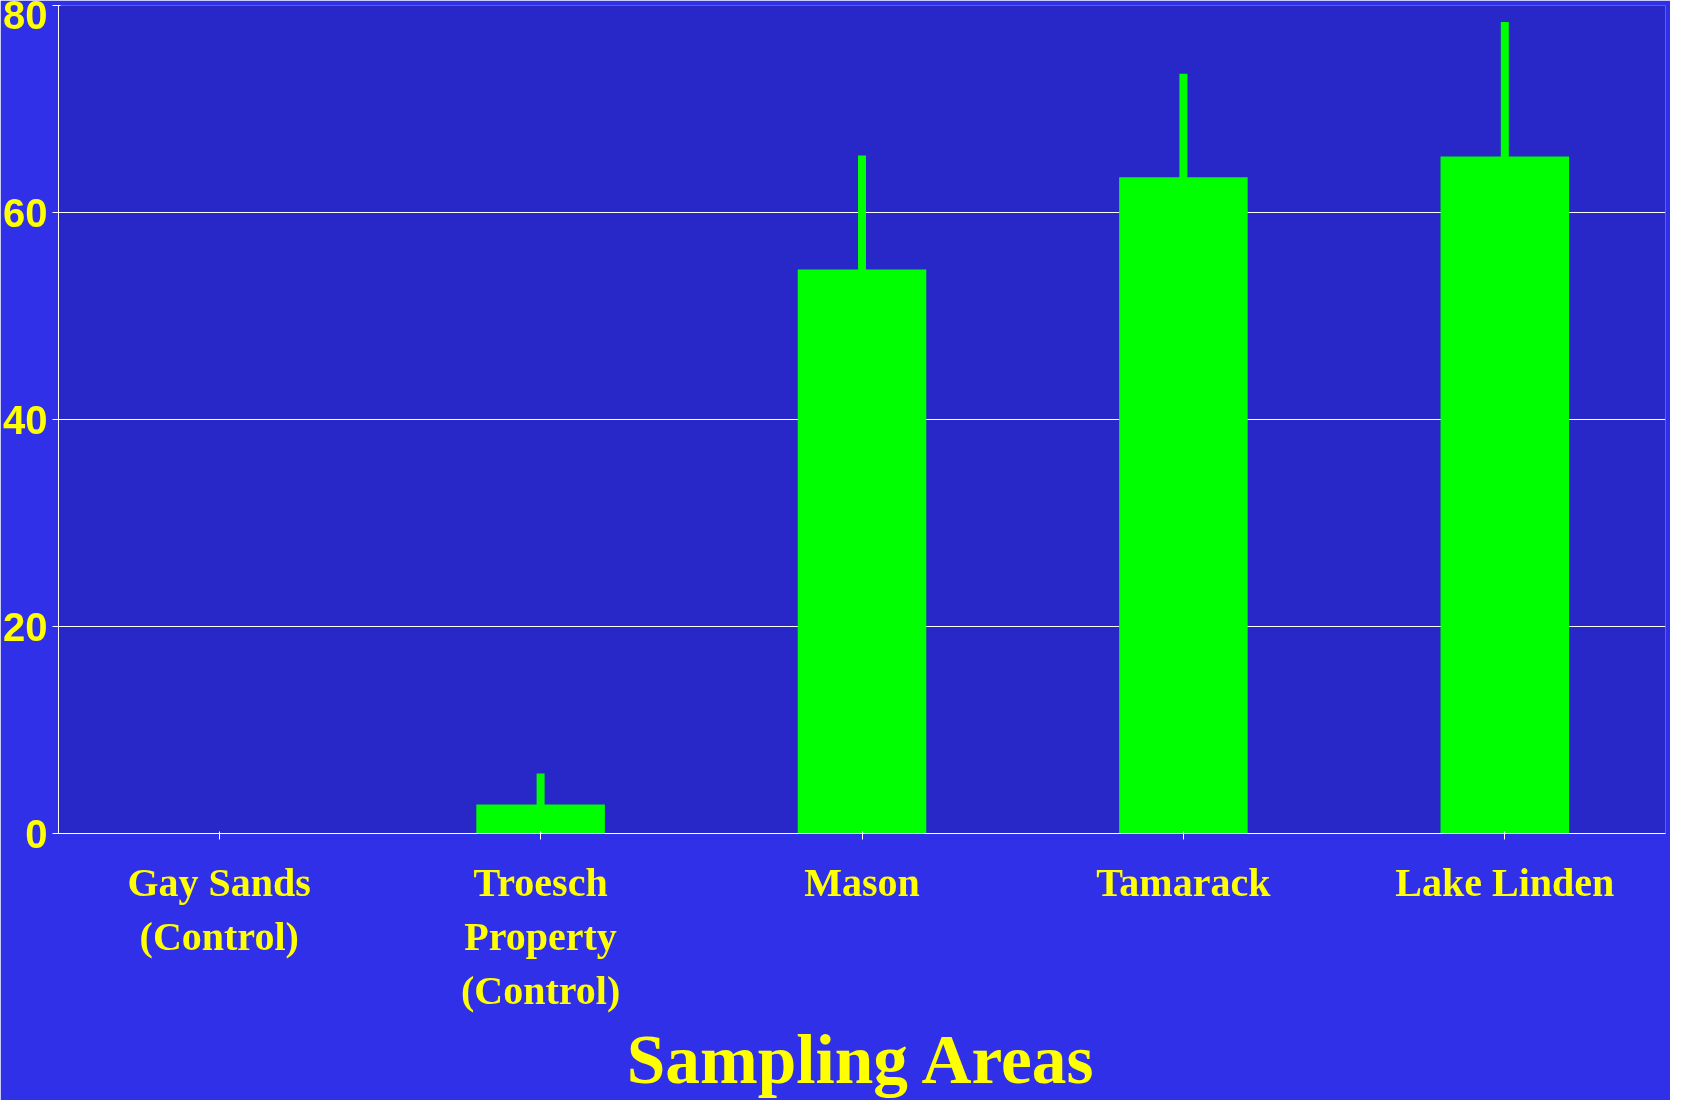 This screenshot has width=1686, height=1113. Describe the element at coordinates (1184, 882) in the screenshot. I see `x-tick-label: Tamarack` at that location.